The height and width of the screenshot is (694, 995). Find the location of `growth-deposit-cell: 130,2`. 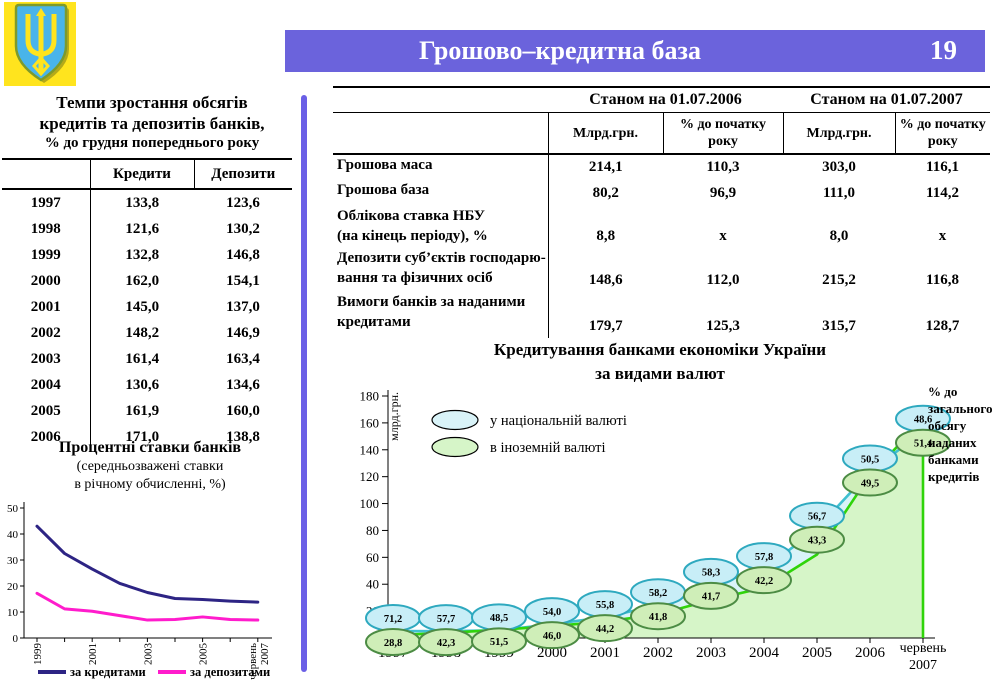

growth-deposit-cell: 130,2 is located at coordinates (243, 228).